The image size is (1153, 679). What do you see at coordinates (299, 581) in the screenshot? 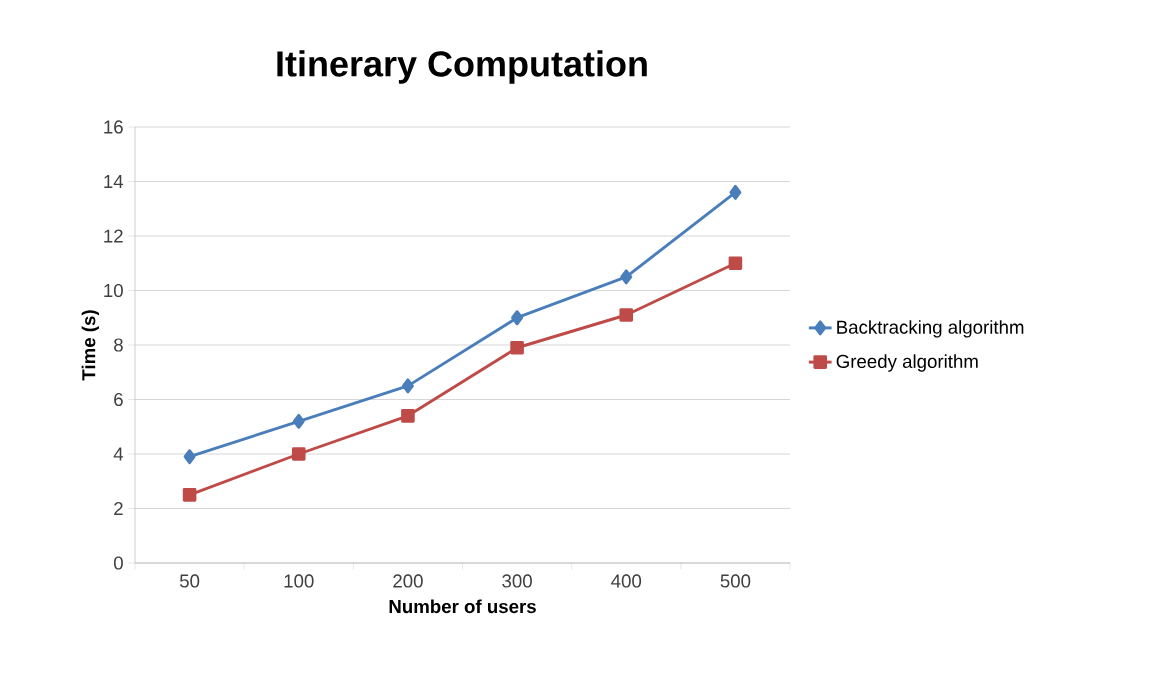
I see `x-tick-label: 100` at bounding box center [299, 581].